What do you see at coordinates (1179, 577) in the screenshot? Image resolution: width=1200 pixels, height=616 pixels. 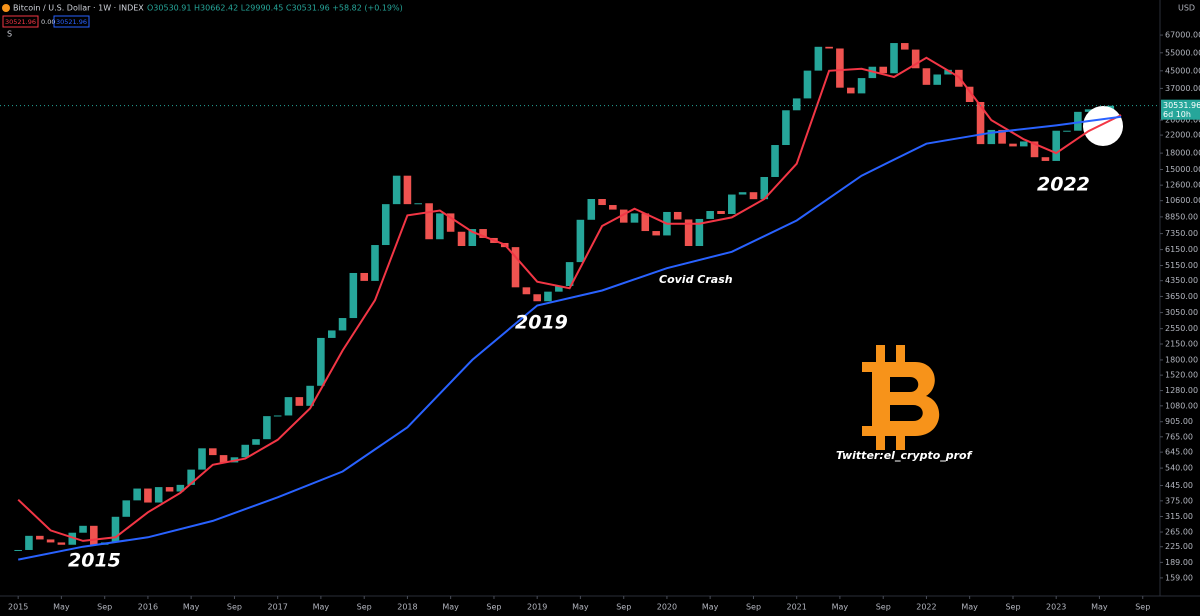 I see `y-tick-label: 159.00` at bounding box center [1179, 577].